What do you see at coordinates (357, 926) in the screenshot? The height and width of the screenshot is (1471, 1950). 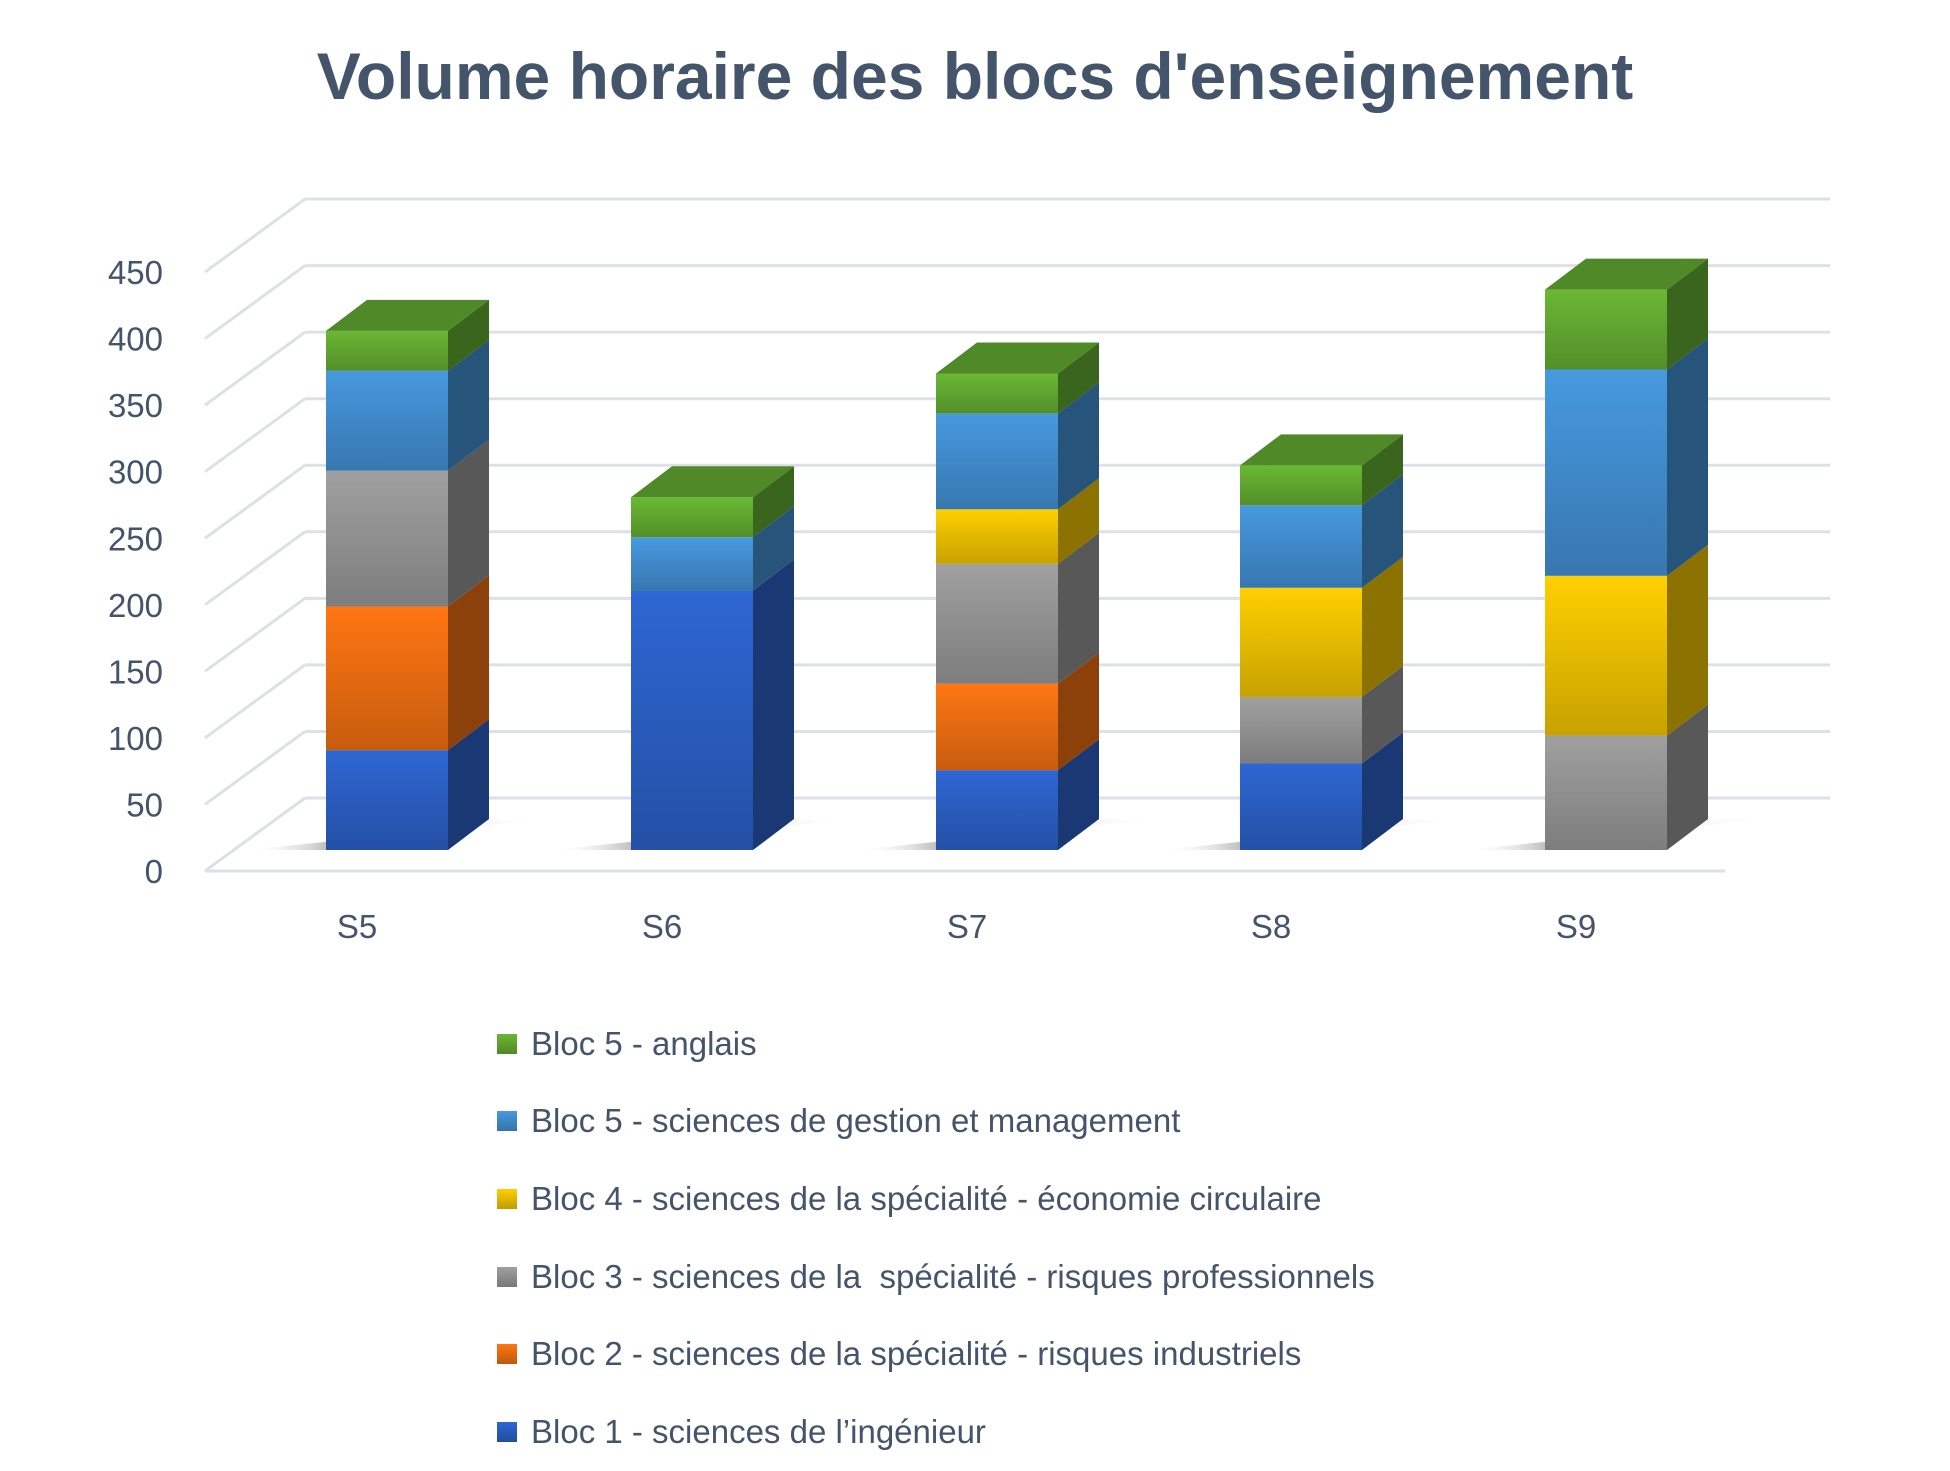 I see `x-tick-label: S5` at bounding box center [357, 926].